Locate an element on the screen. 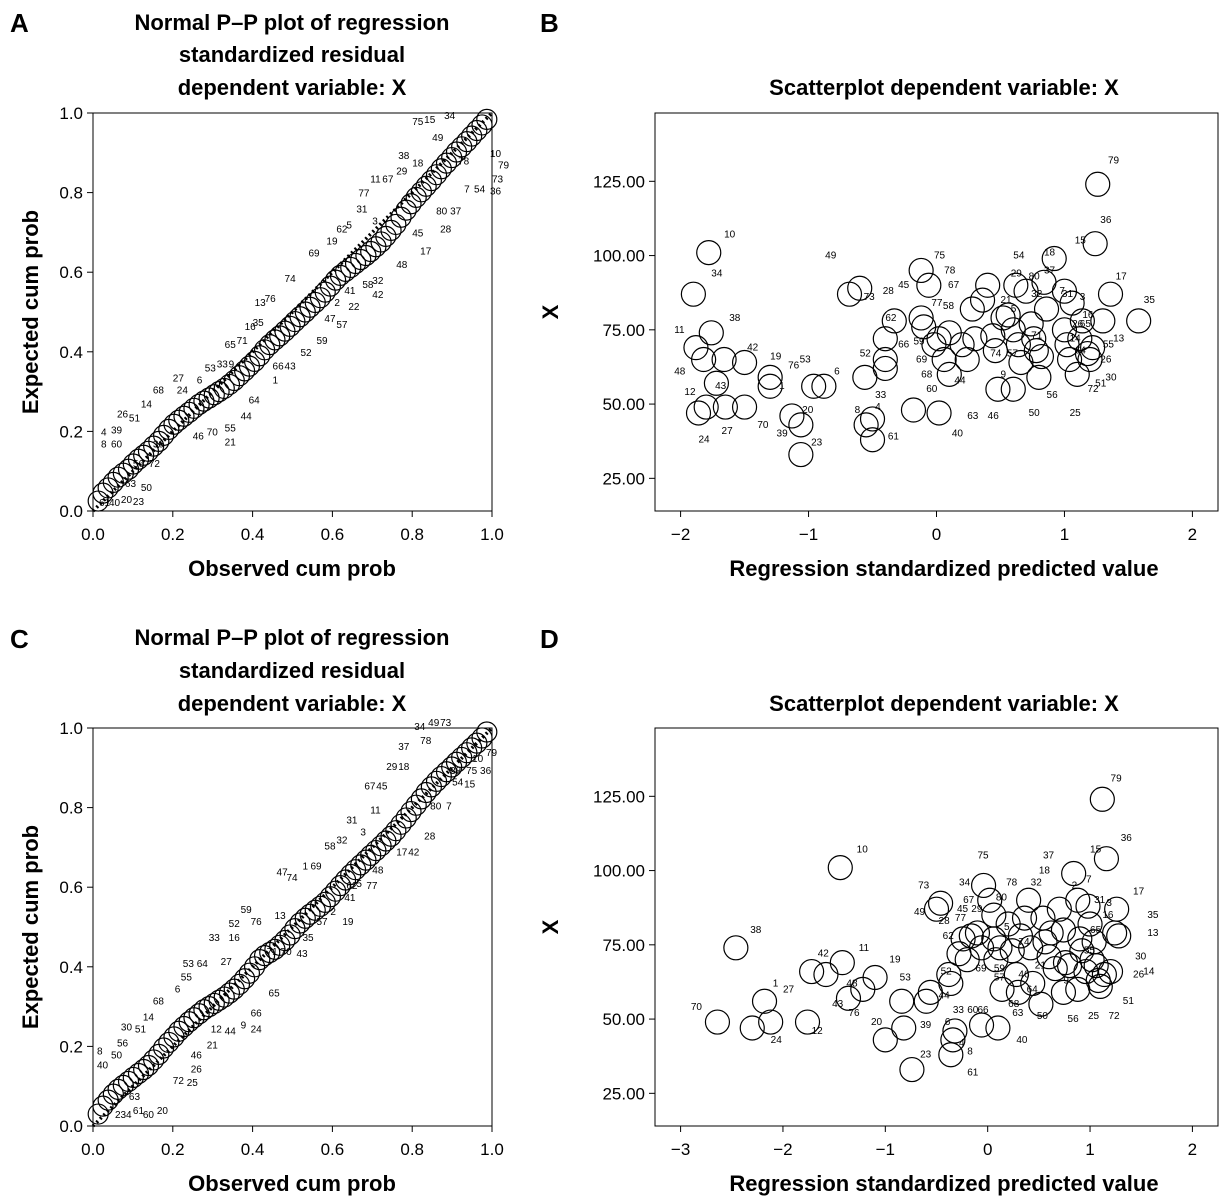 The height and width of the screenshot is (1201, 1222). point-label: 36 is located at coordinates (1106, 220).